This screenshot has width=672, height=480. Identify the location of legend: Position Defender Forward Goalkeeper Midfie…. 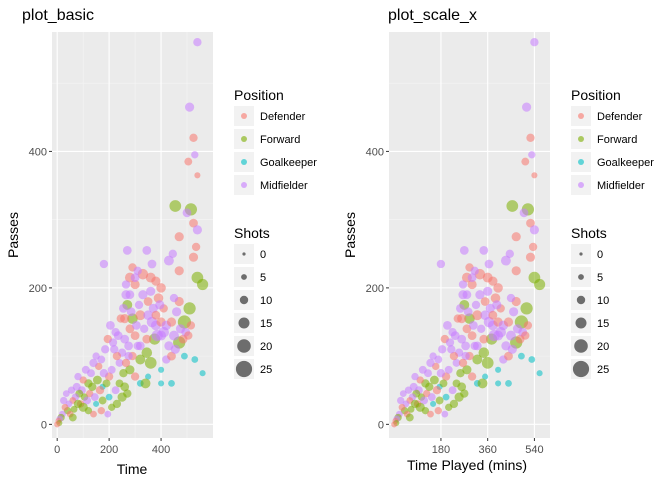
(275, 233).